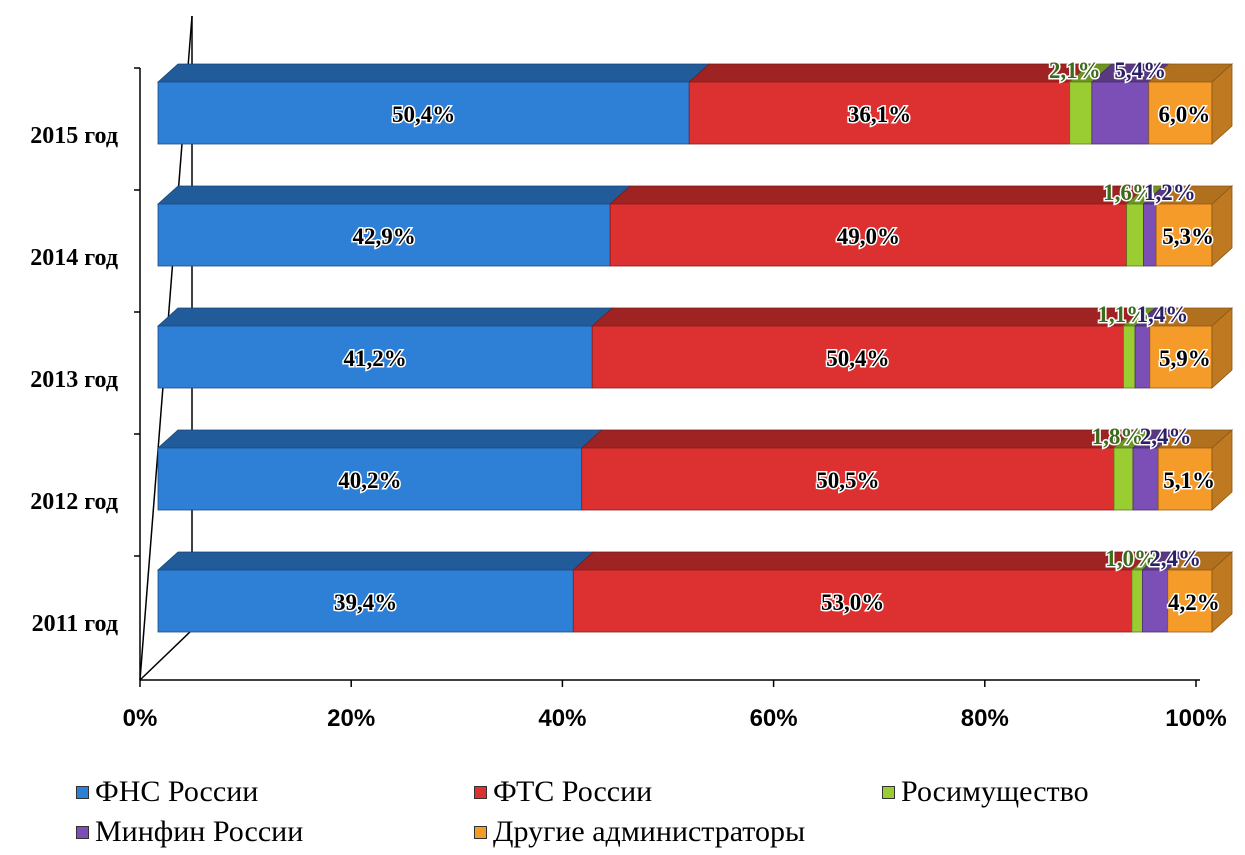 This screenshot has width=1245, height=855. What do you see at coordinates (1188, 236) in the screenshot?
I see `data-label: 5,3%` at bounding box center [1188, 236].